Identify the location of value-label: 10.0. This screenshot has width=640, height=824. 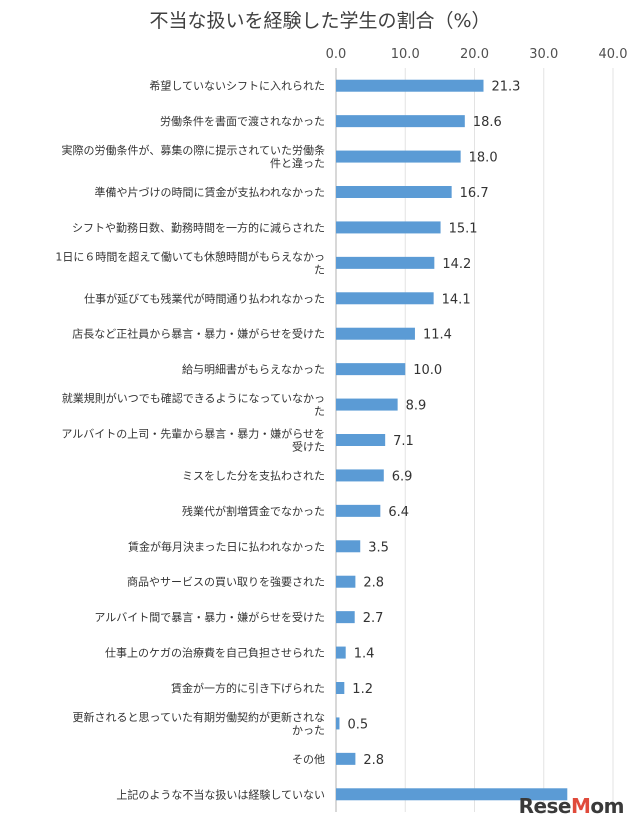
(427, 370).